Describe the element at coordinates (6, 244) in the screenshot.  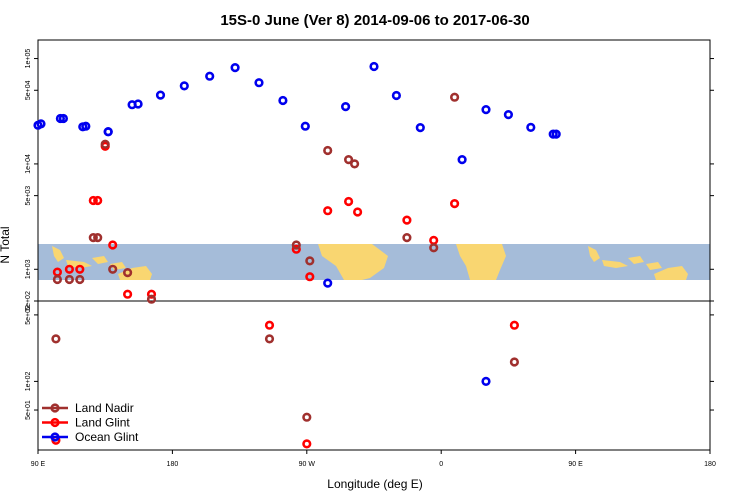
I see `y-axis-title: N Total` at that location.